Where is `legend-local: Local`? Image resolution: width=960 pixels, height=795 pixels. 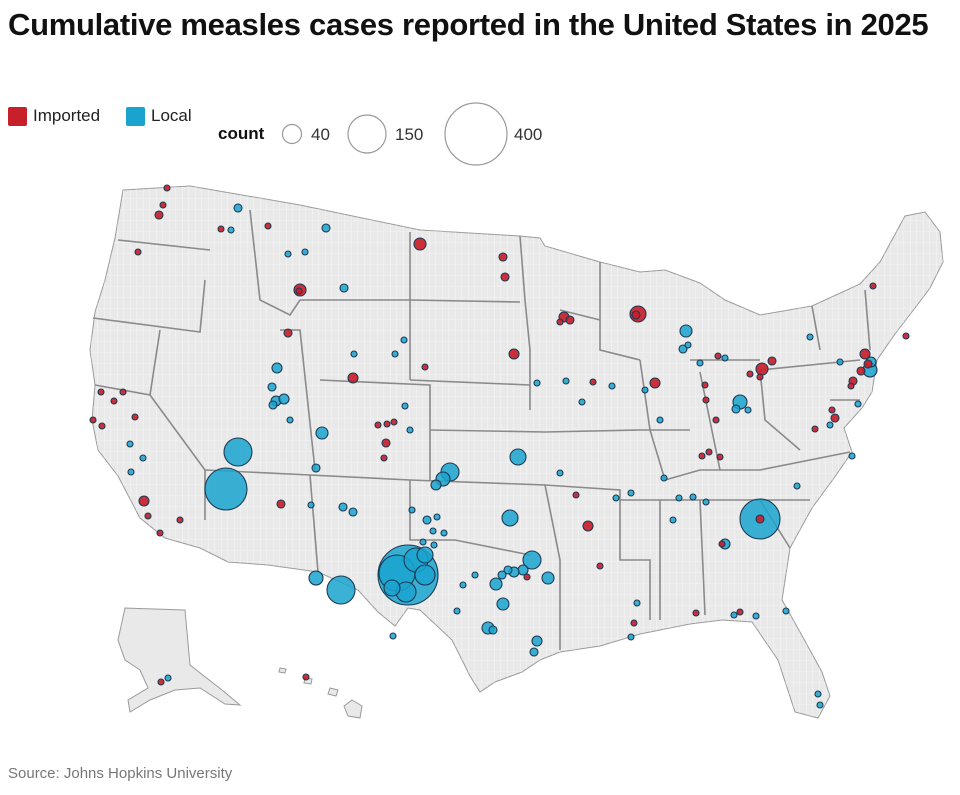
legend-local: Local is located at coordinates (159, 116).